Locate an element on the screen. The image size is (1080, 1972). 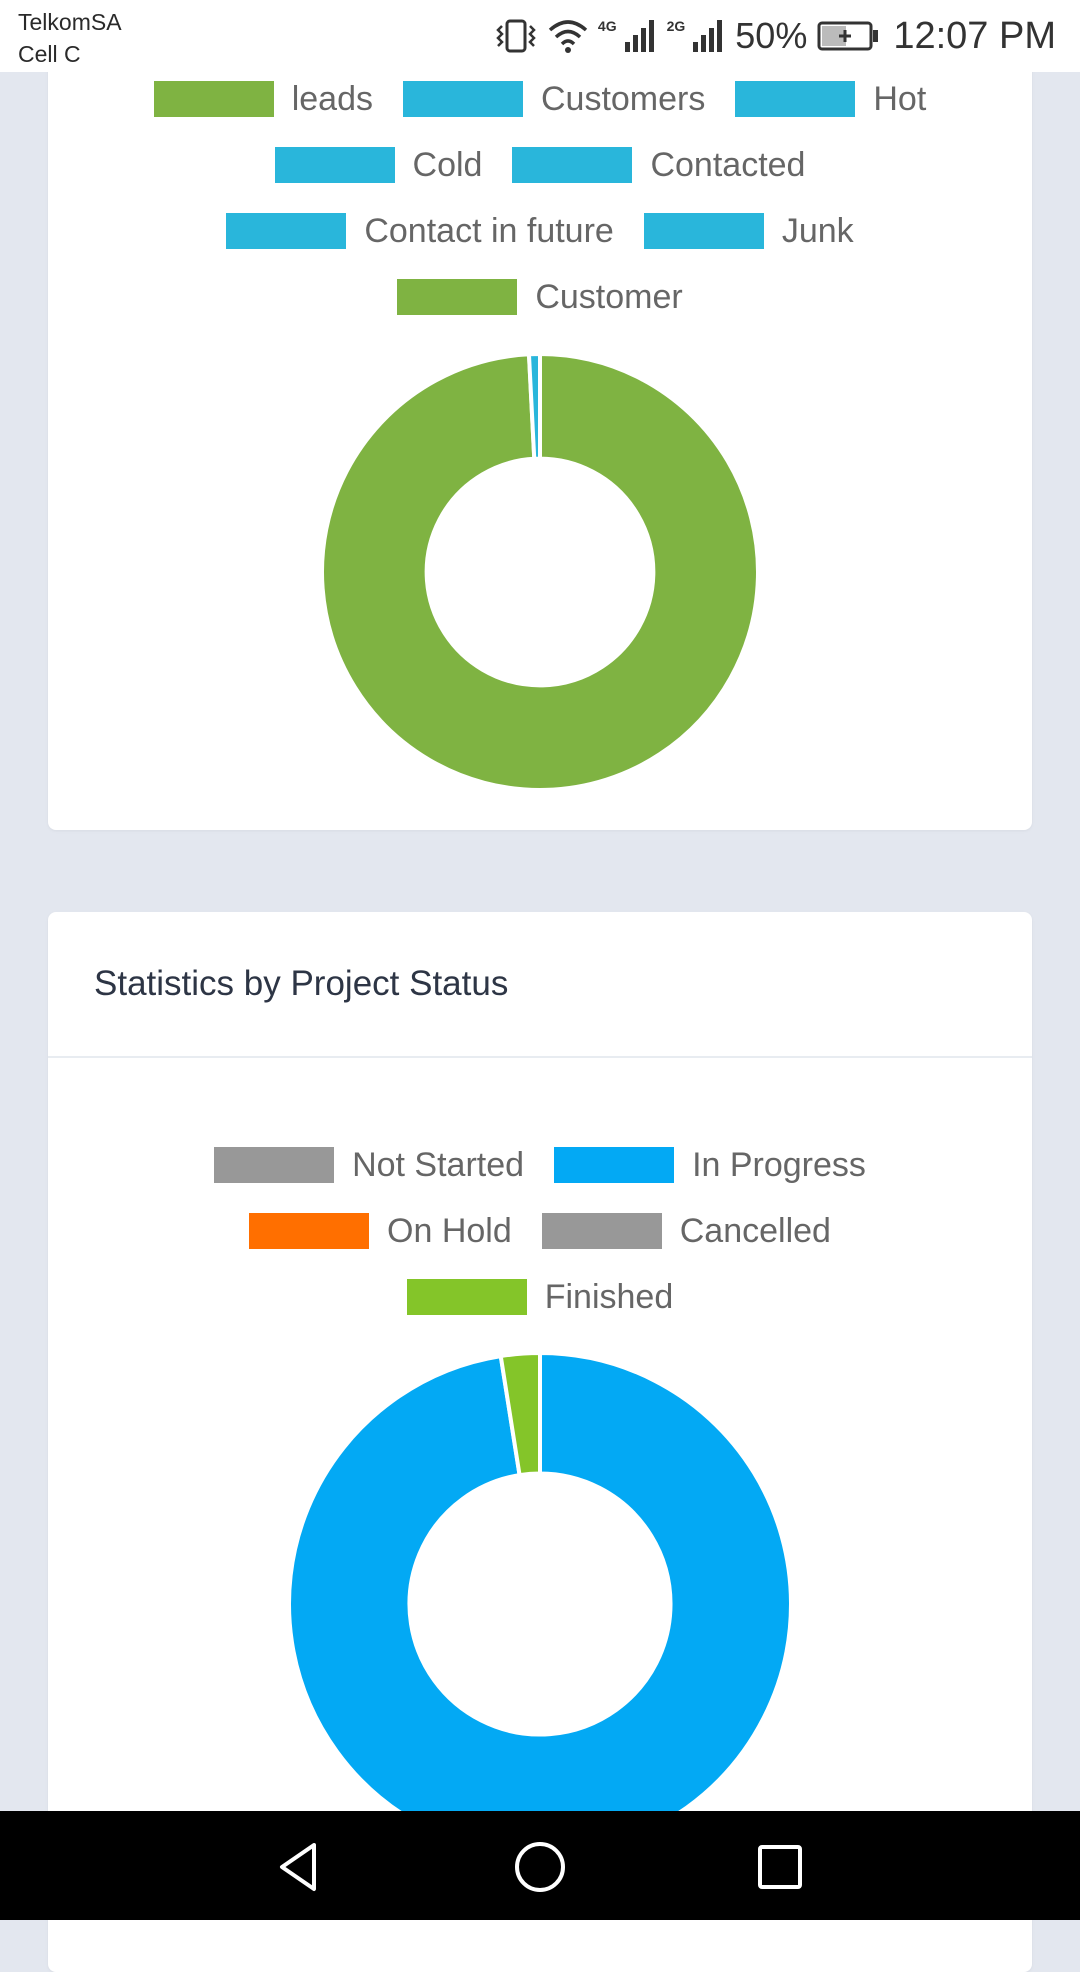
status-bar: TelkomSA Cell C 4G is located at coordinates (540, 36).